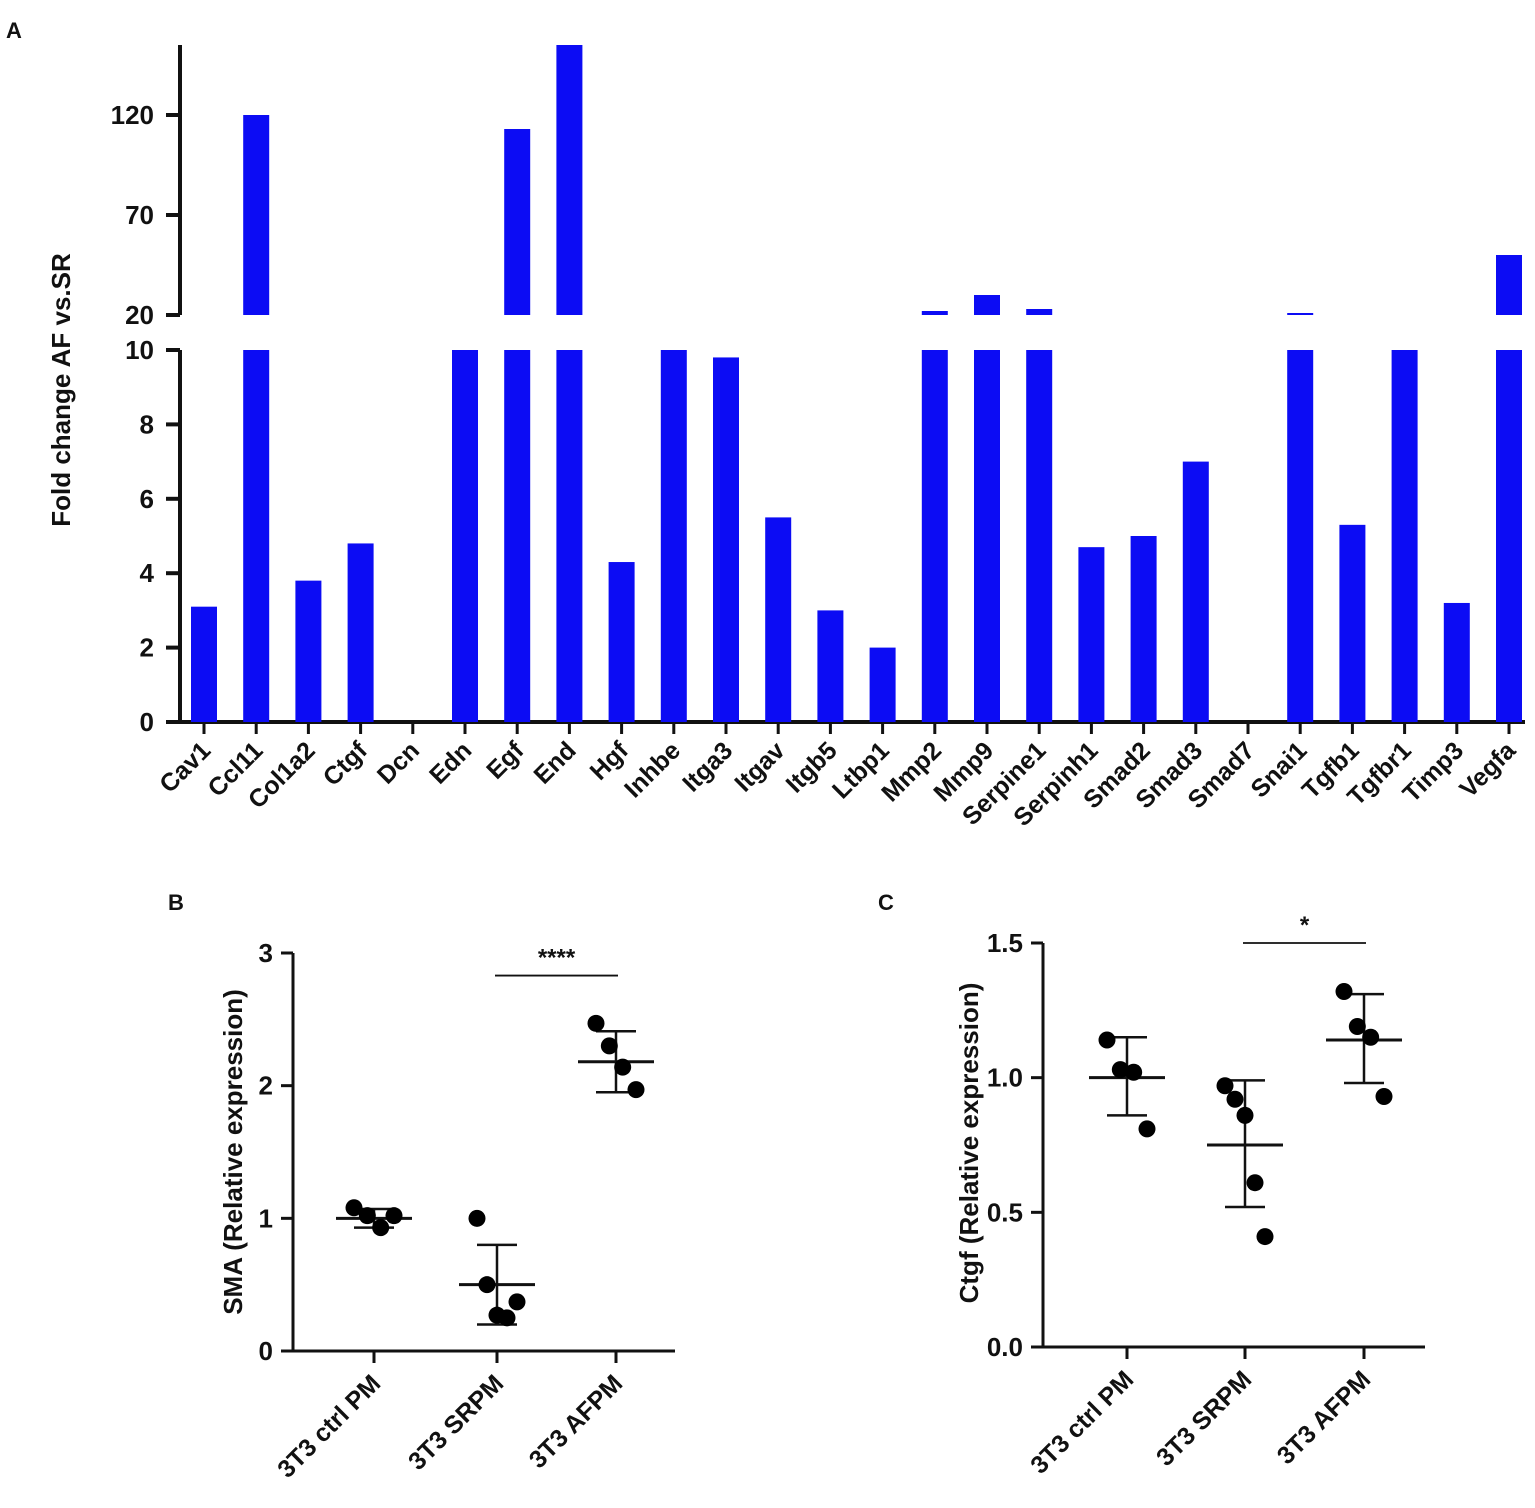 The image size is (1535, 1508). What do you see at coordinates (450, 762) in the screenshot?
I see `panel-a-x-tick-label: Edn` at bounding box center [450, 762].